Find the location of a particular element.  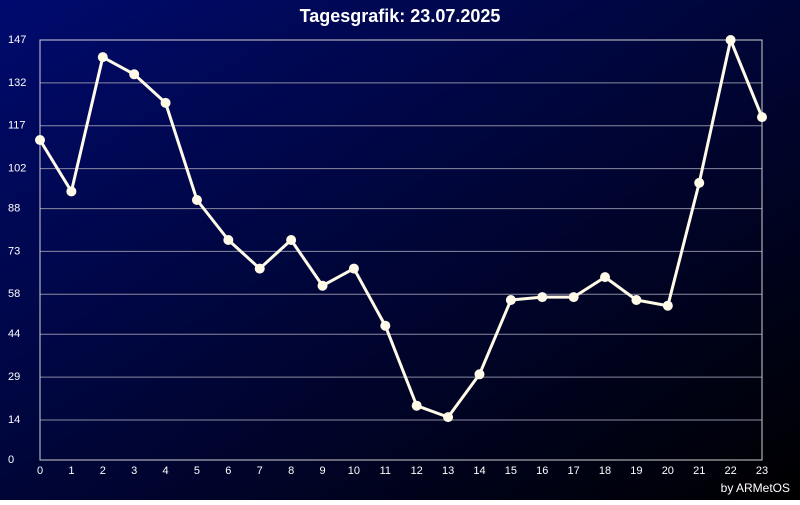

y-tick-label: 14 is located at coordinates (14, 420).